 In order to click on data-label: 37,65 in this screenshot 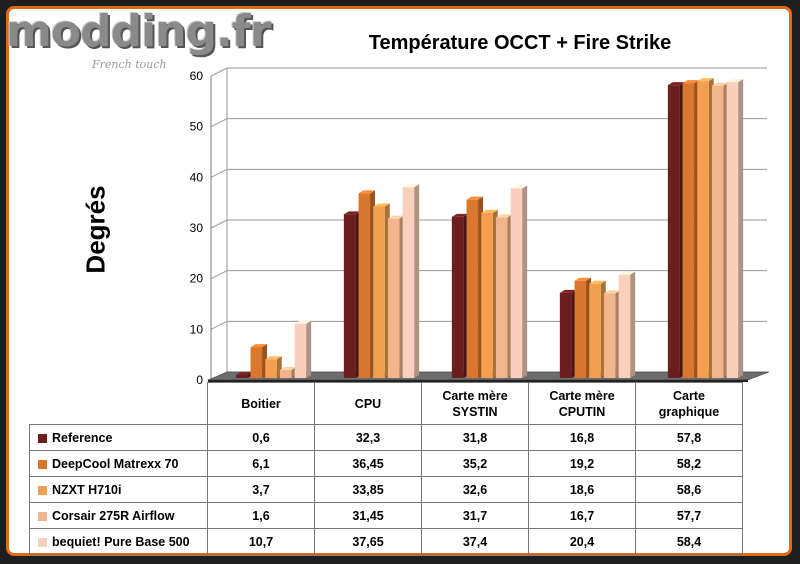, I will do `click(368, 541)`.